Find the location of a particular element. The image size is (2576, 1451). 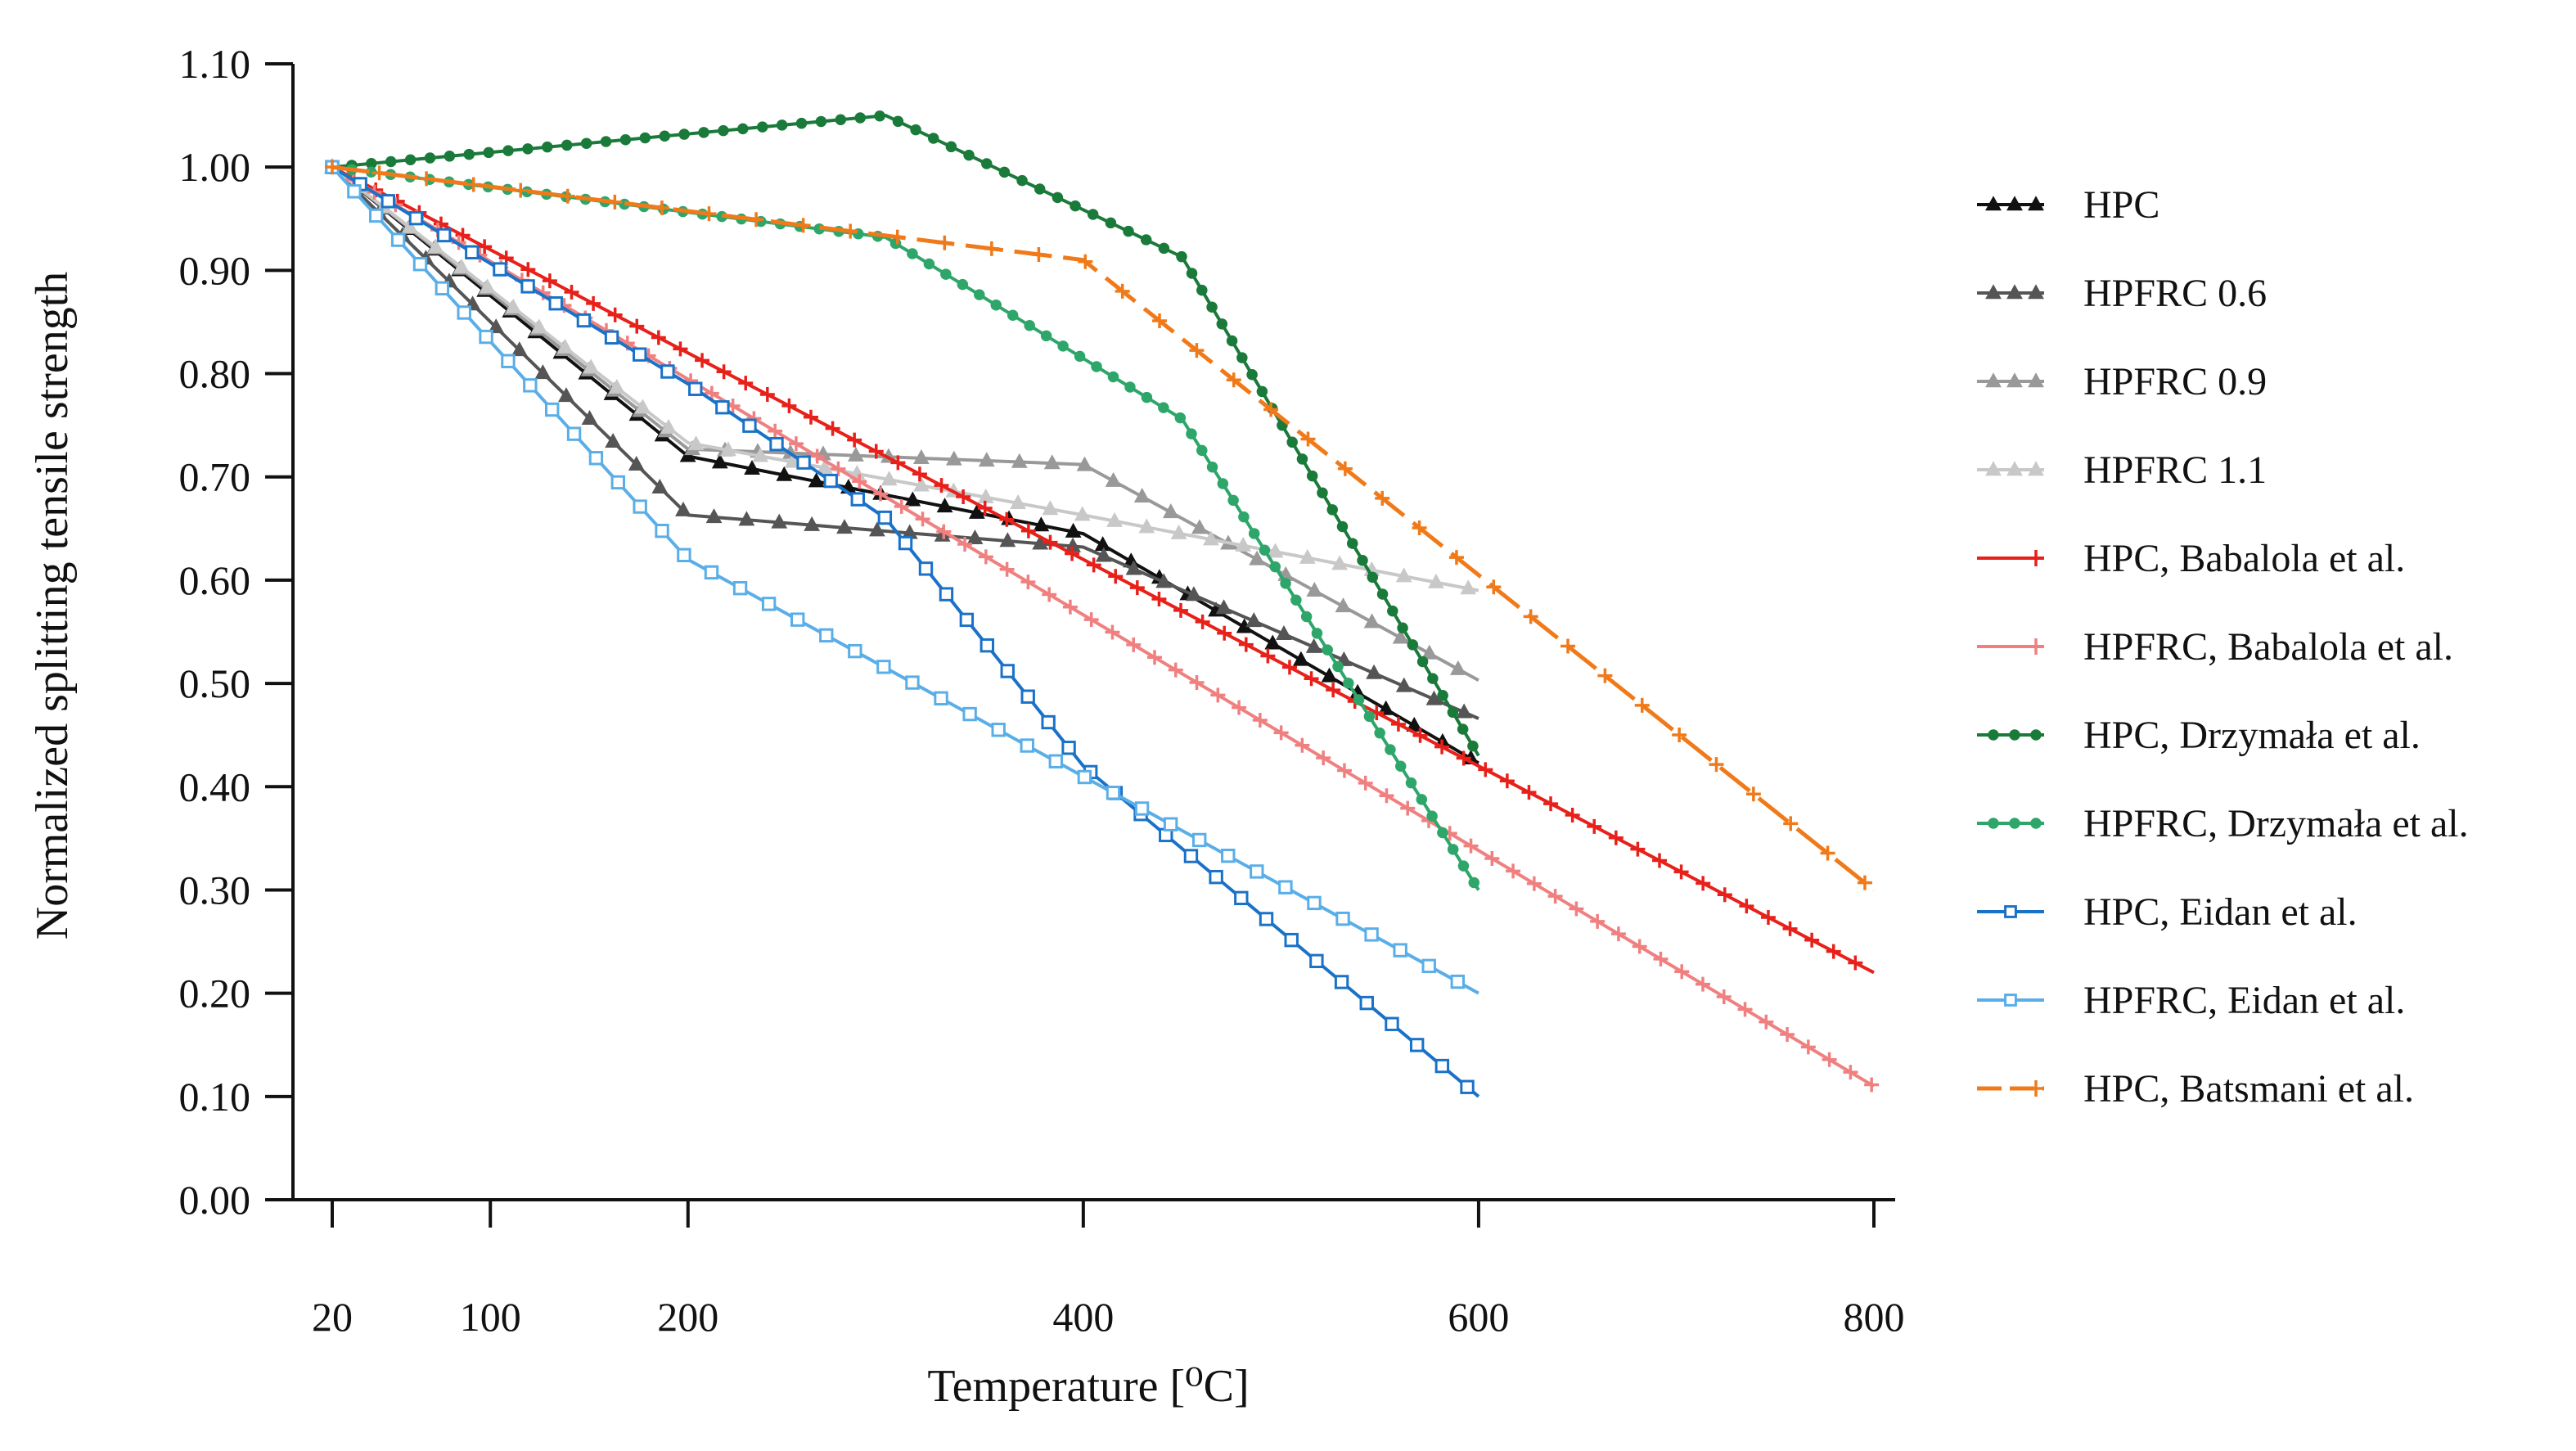

legend-item-8: HPC, Eidan et al. is located at coordinates (2167, 912).